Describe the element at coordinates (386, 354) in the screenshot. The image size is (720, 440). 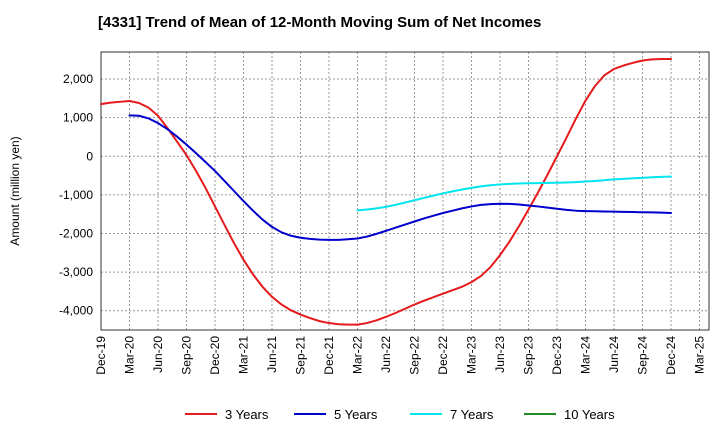
I see `x-tick-label: Jun-22` at that location.